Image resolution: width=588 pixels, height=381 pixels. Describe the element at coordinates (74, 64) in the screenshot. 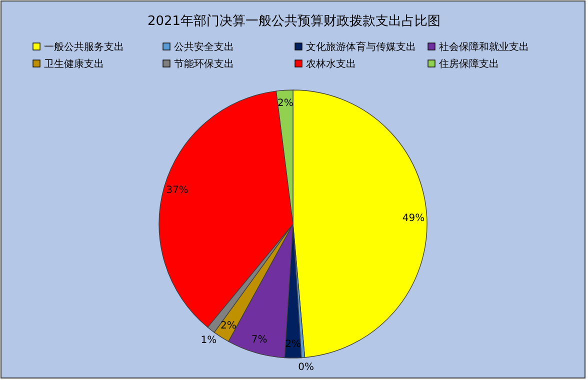

I see `legend-label: 卫生健康支出` at that location.